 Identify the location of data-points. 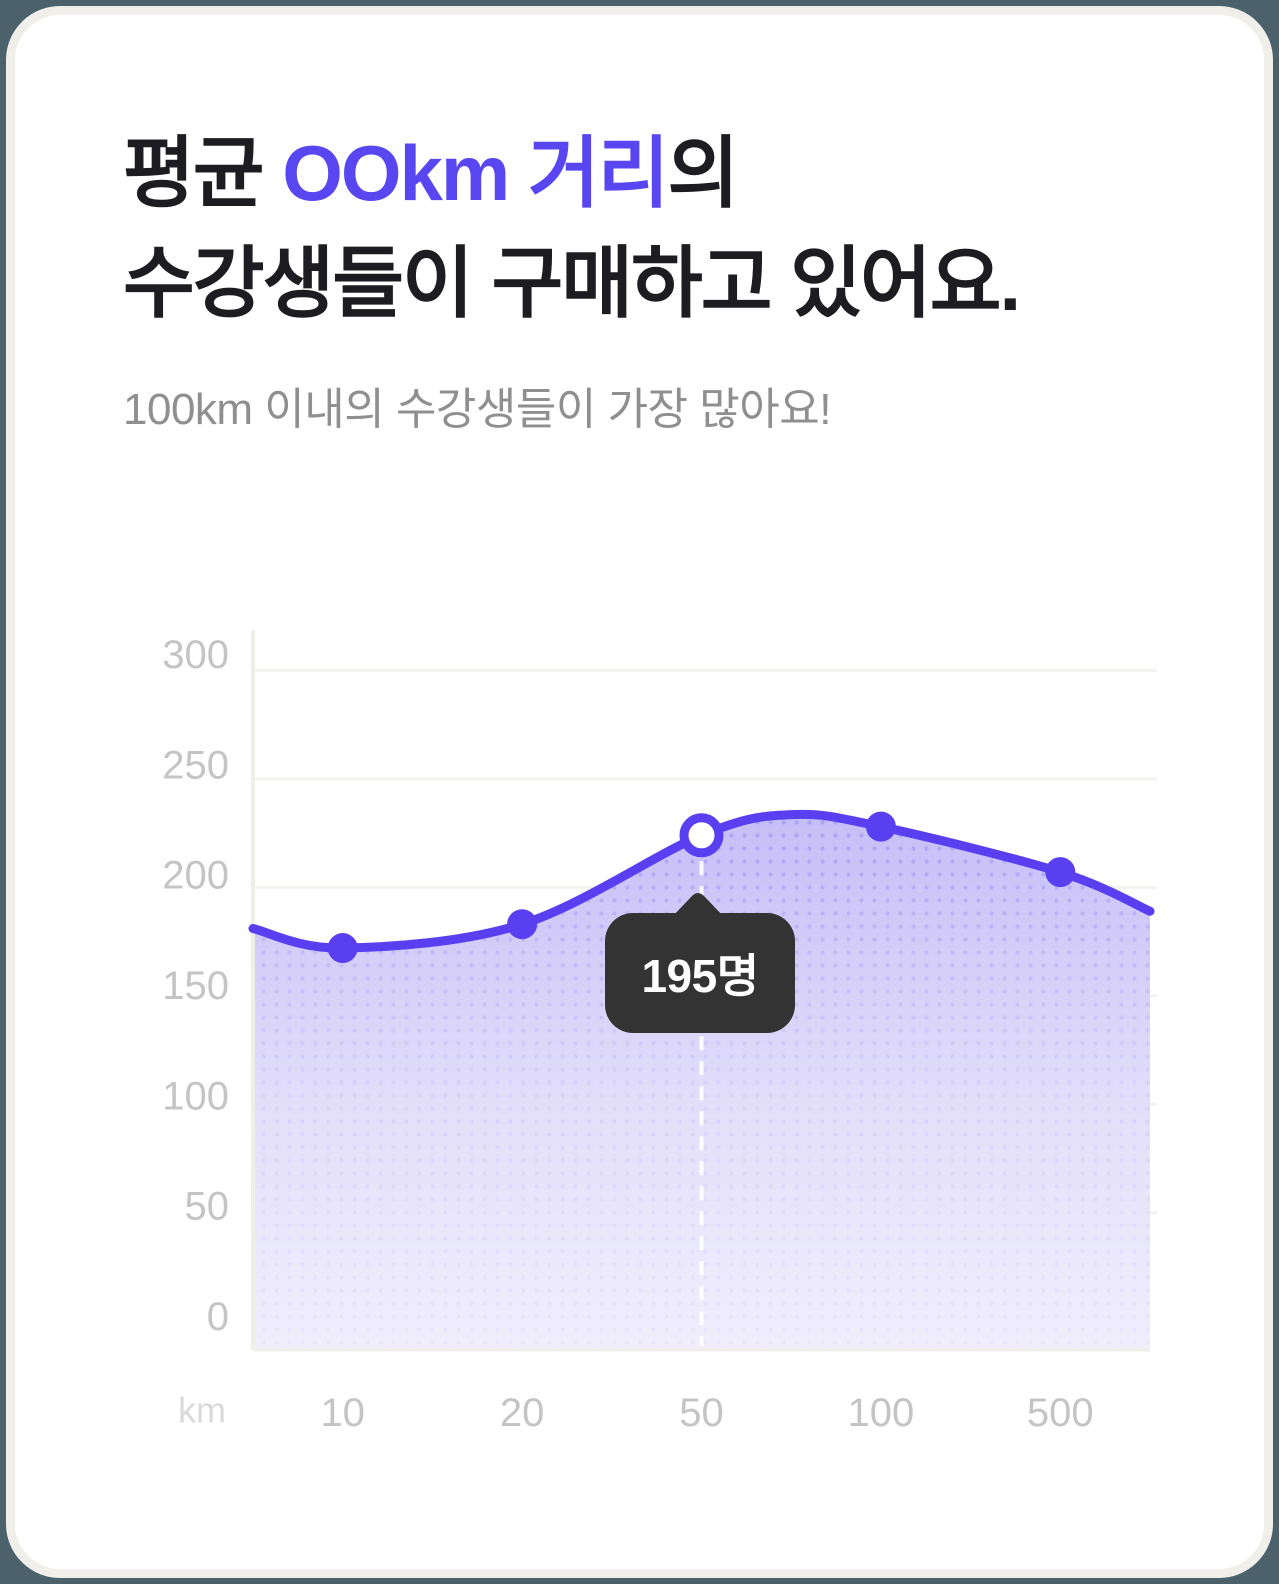
(701, 887).